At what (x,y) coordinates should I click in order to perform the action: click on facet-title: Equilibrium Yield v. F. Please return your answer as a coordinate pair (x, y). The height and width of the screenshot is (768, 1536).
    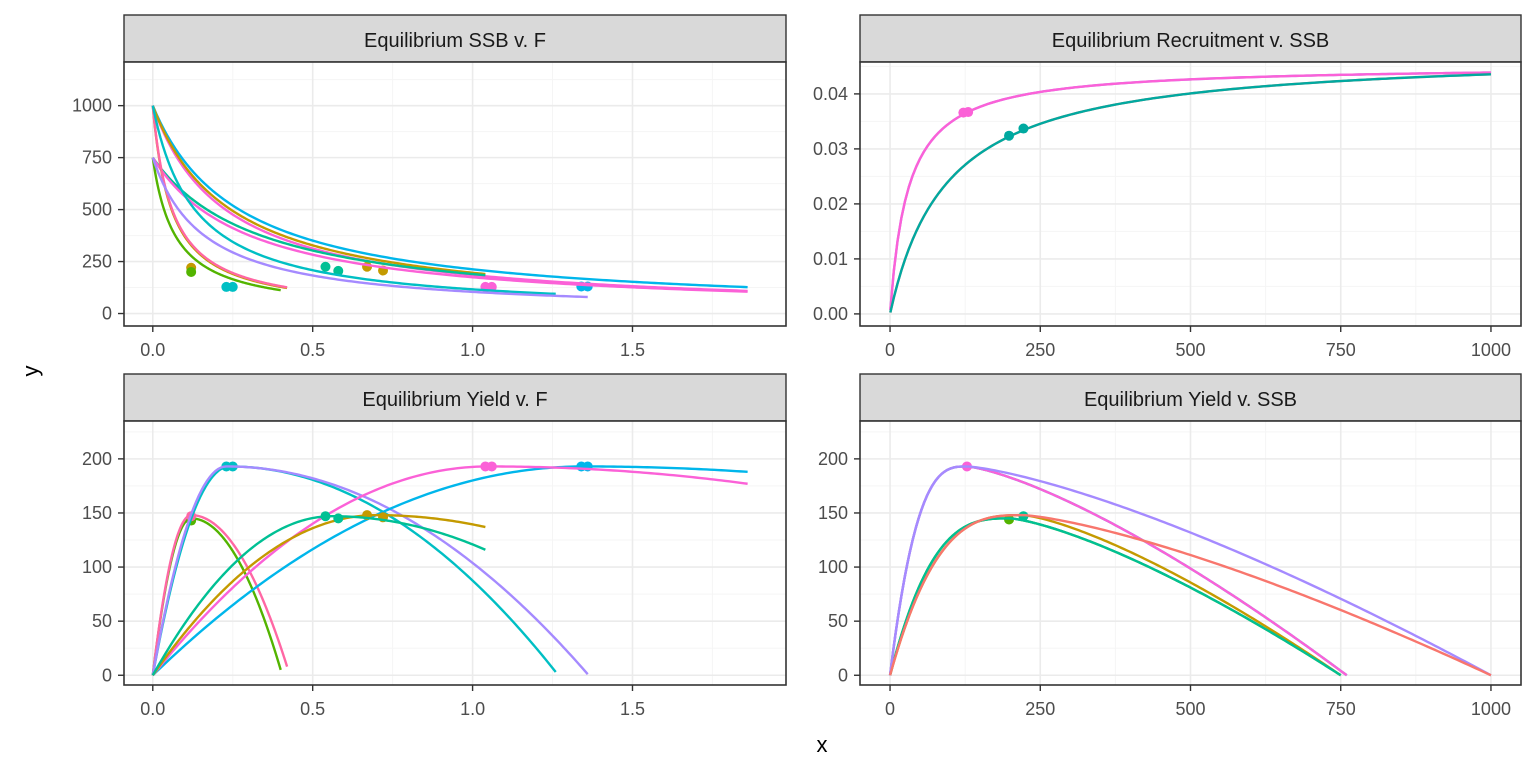
    Looking at the image, I should click on (454, 400).